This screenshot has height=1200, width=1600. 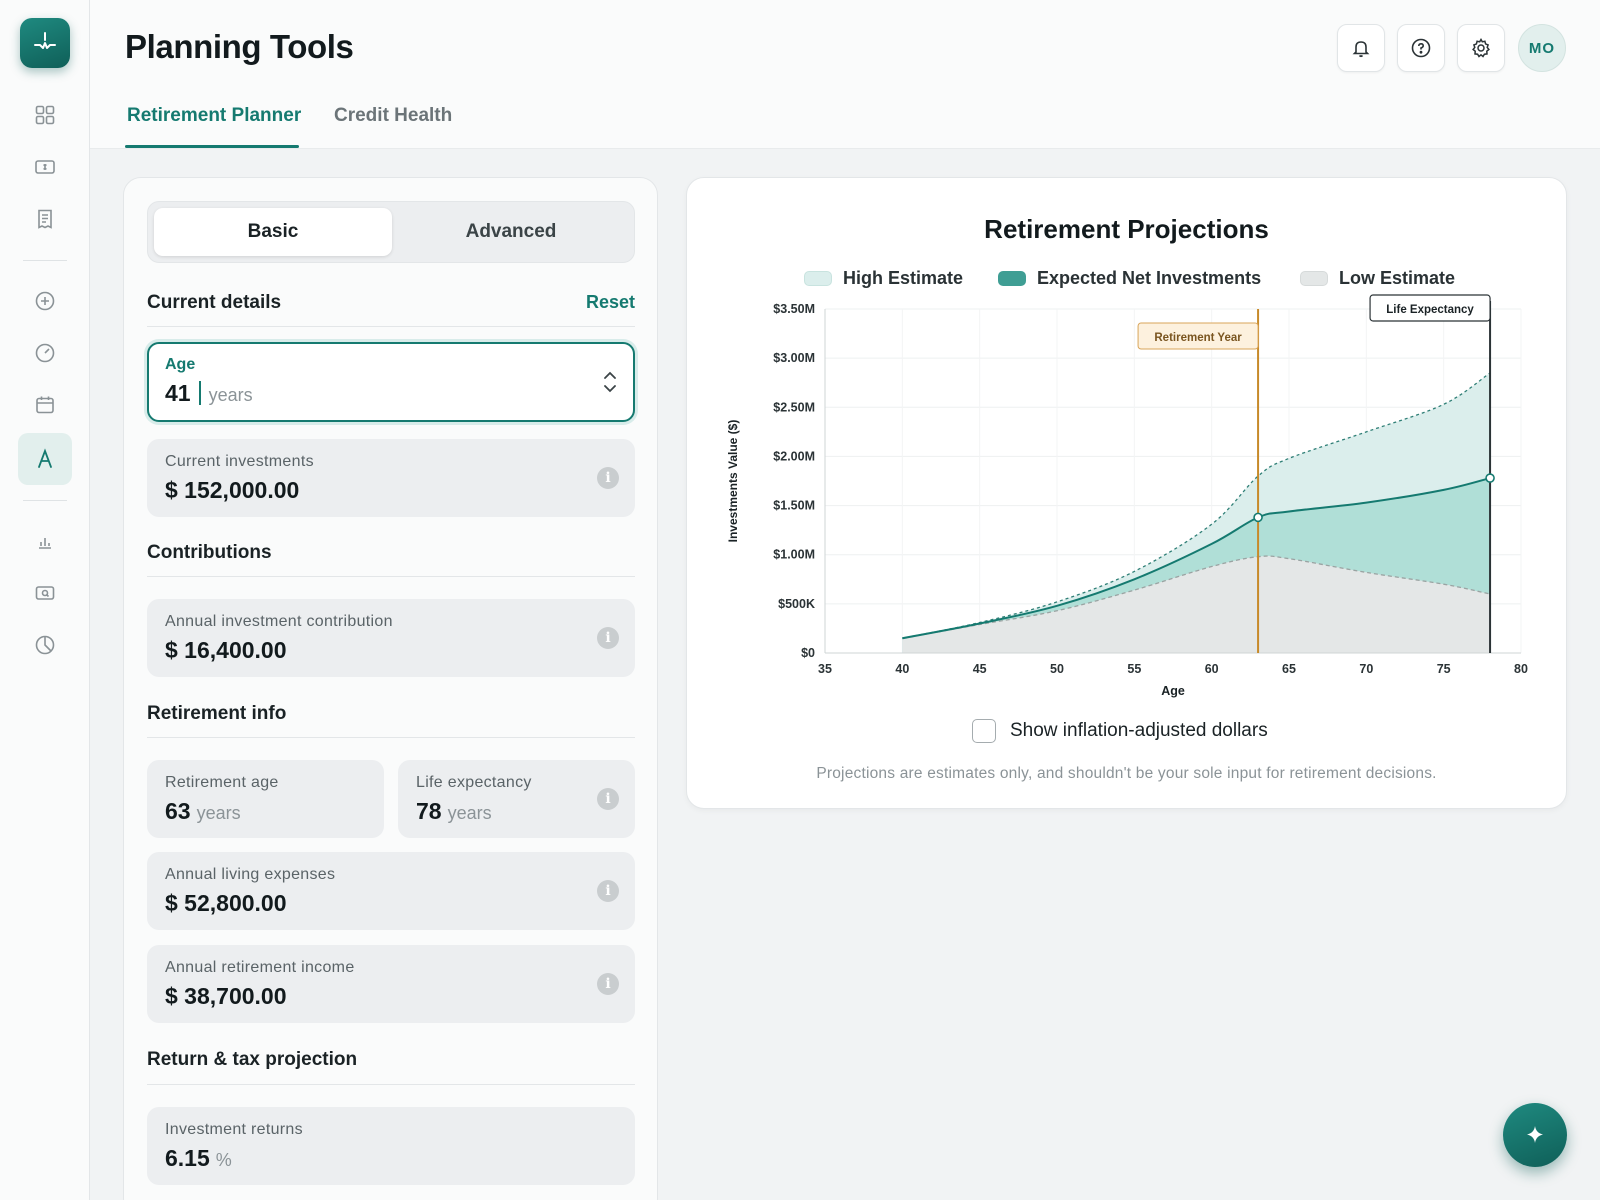 What do you see at coordinates (250, 874) in the screenshot?
I see `living-expenses-label: Annual living expenses` at bounding box center [250, 874].